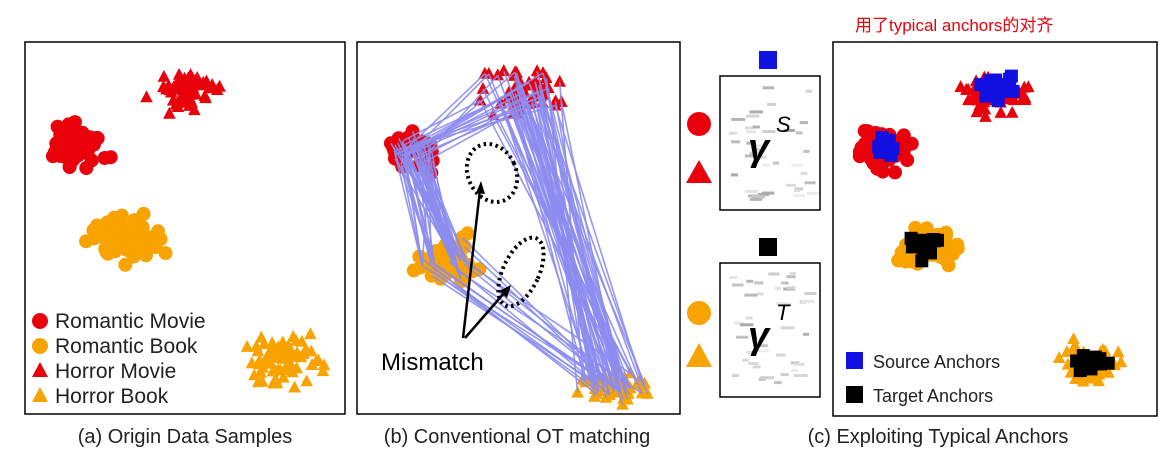  Describe the element at coordinates (40, 394) in the screenshot. I see `legend-horror-book-marker` at that location.